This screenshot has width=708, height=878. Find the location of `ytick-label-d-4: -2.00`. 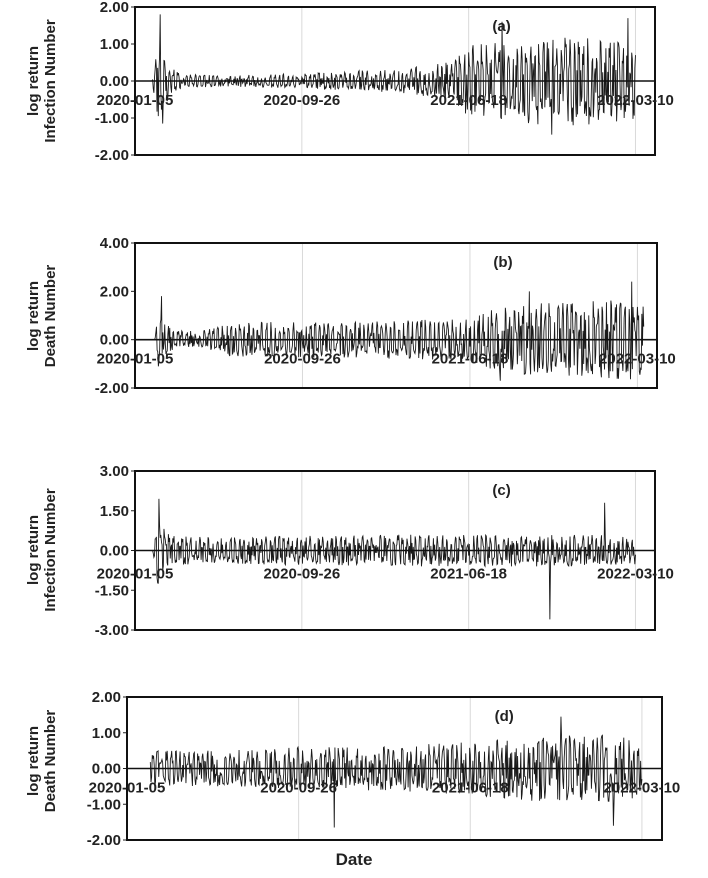

ytick-label-d-4: -2.00 is located at coordinates (104, 840).